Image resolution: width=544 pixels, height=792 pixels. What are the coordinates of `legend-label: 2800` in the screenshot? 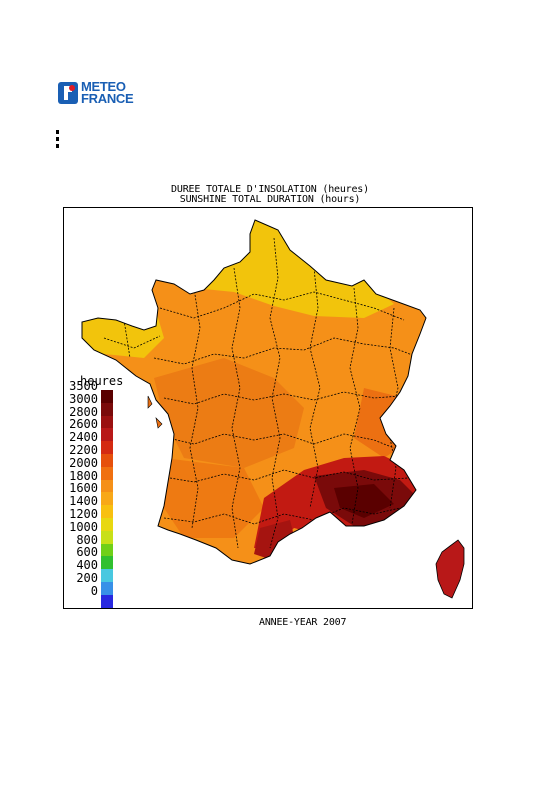 It's located at (83, 411).